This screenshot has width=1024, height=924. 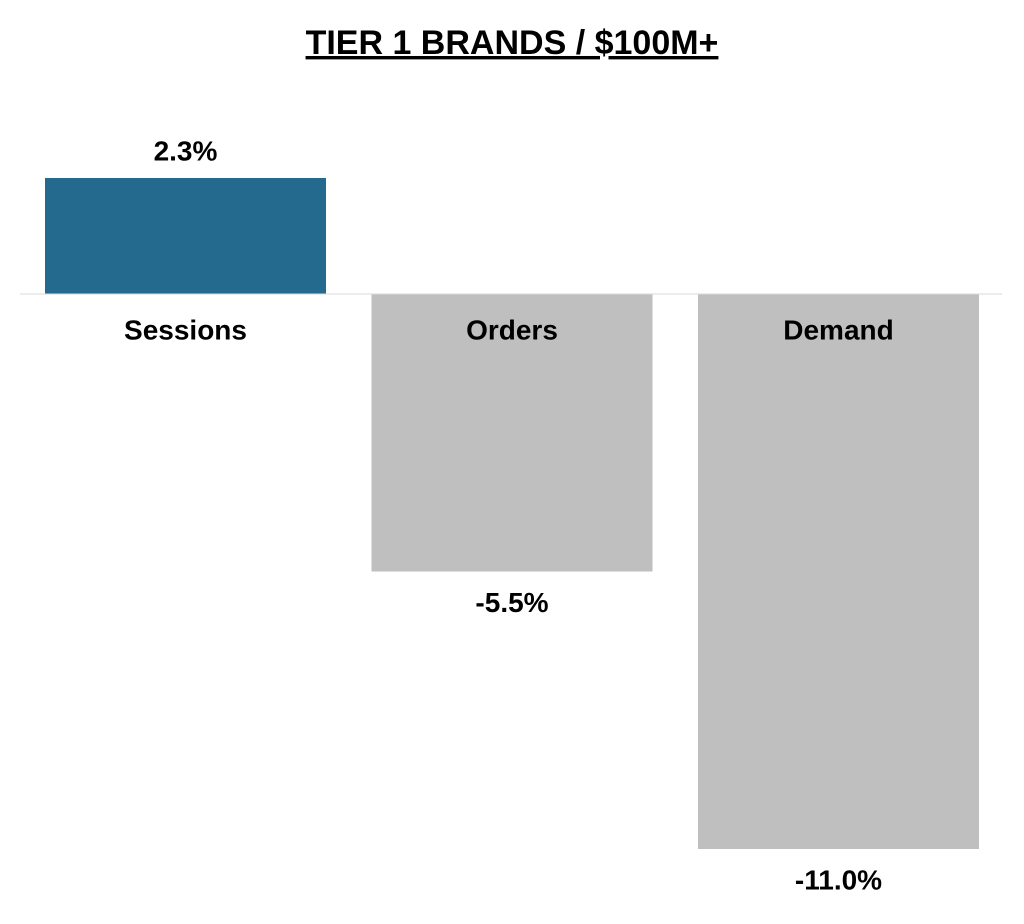 What do you see at coordinates (838, 879) in the screenshot?
I see `value-label: -11.0%` at bounding box center [838, 879].